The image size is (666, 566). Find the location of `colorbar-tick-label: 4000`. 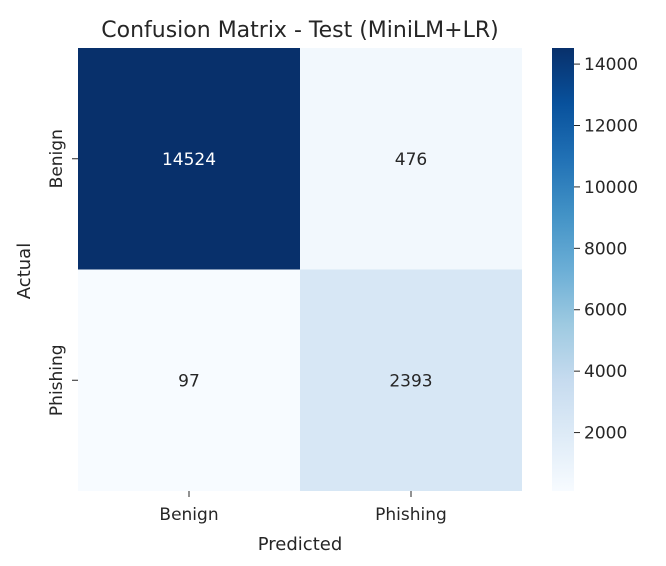

colorbar-tick-label: 4000 is located at coordinates (605, 372).